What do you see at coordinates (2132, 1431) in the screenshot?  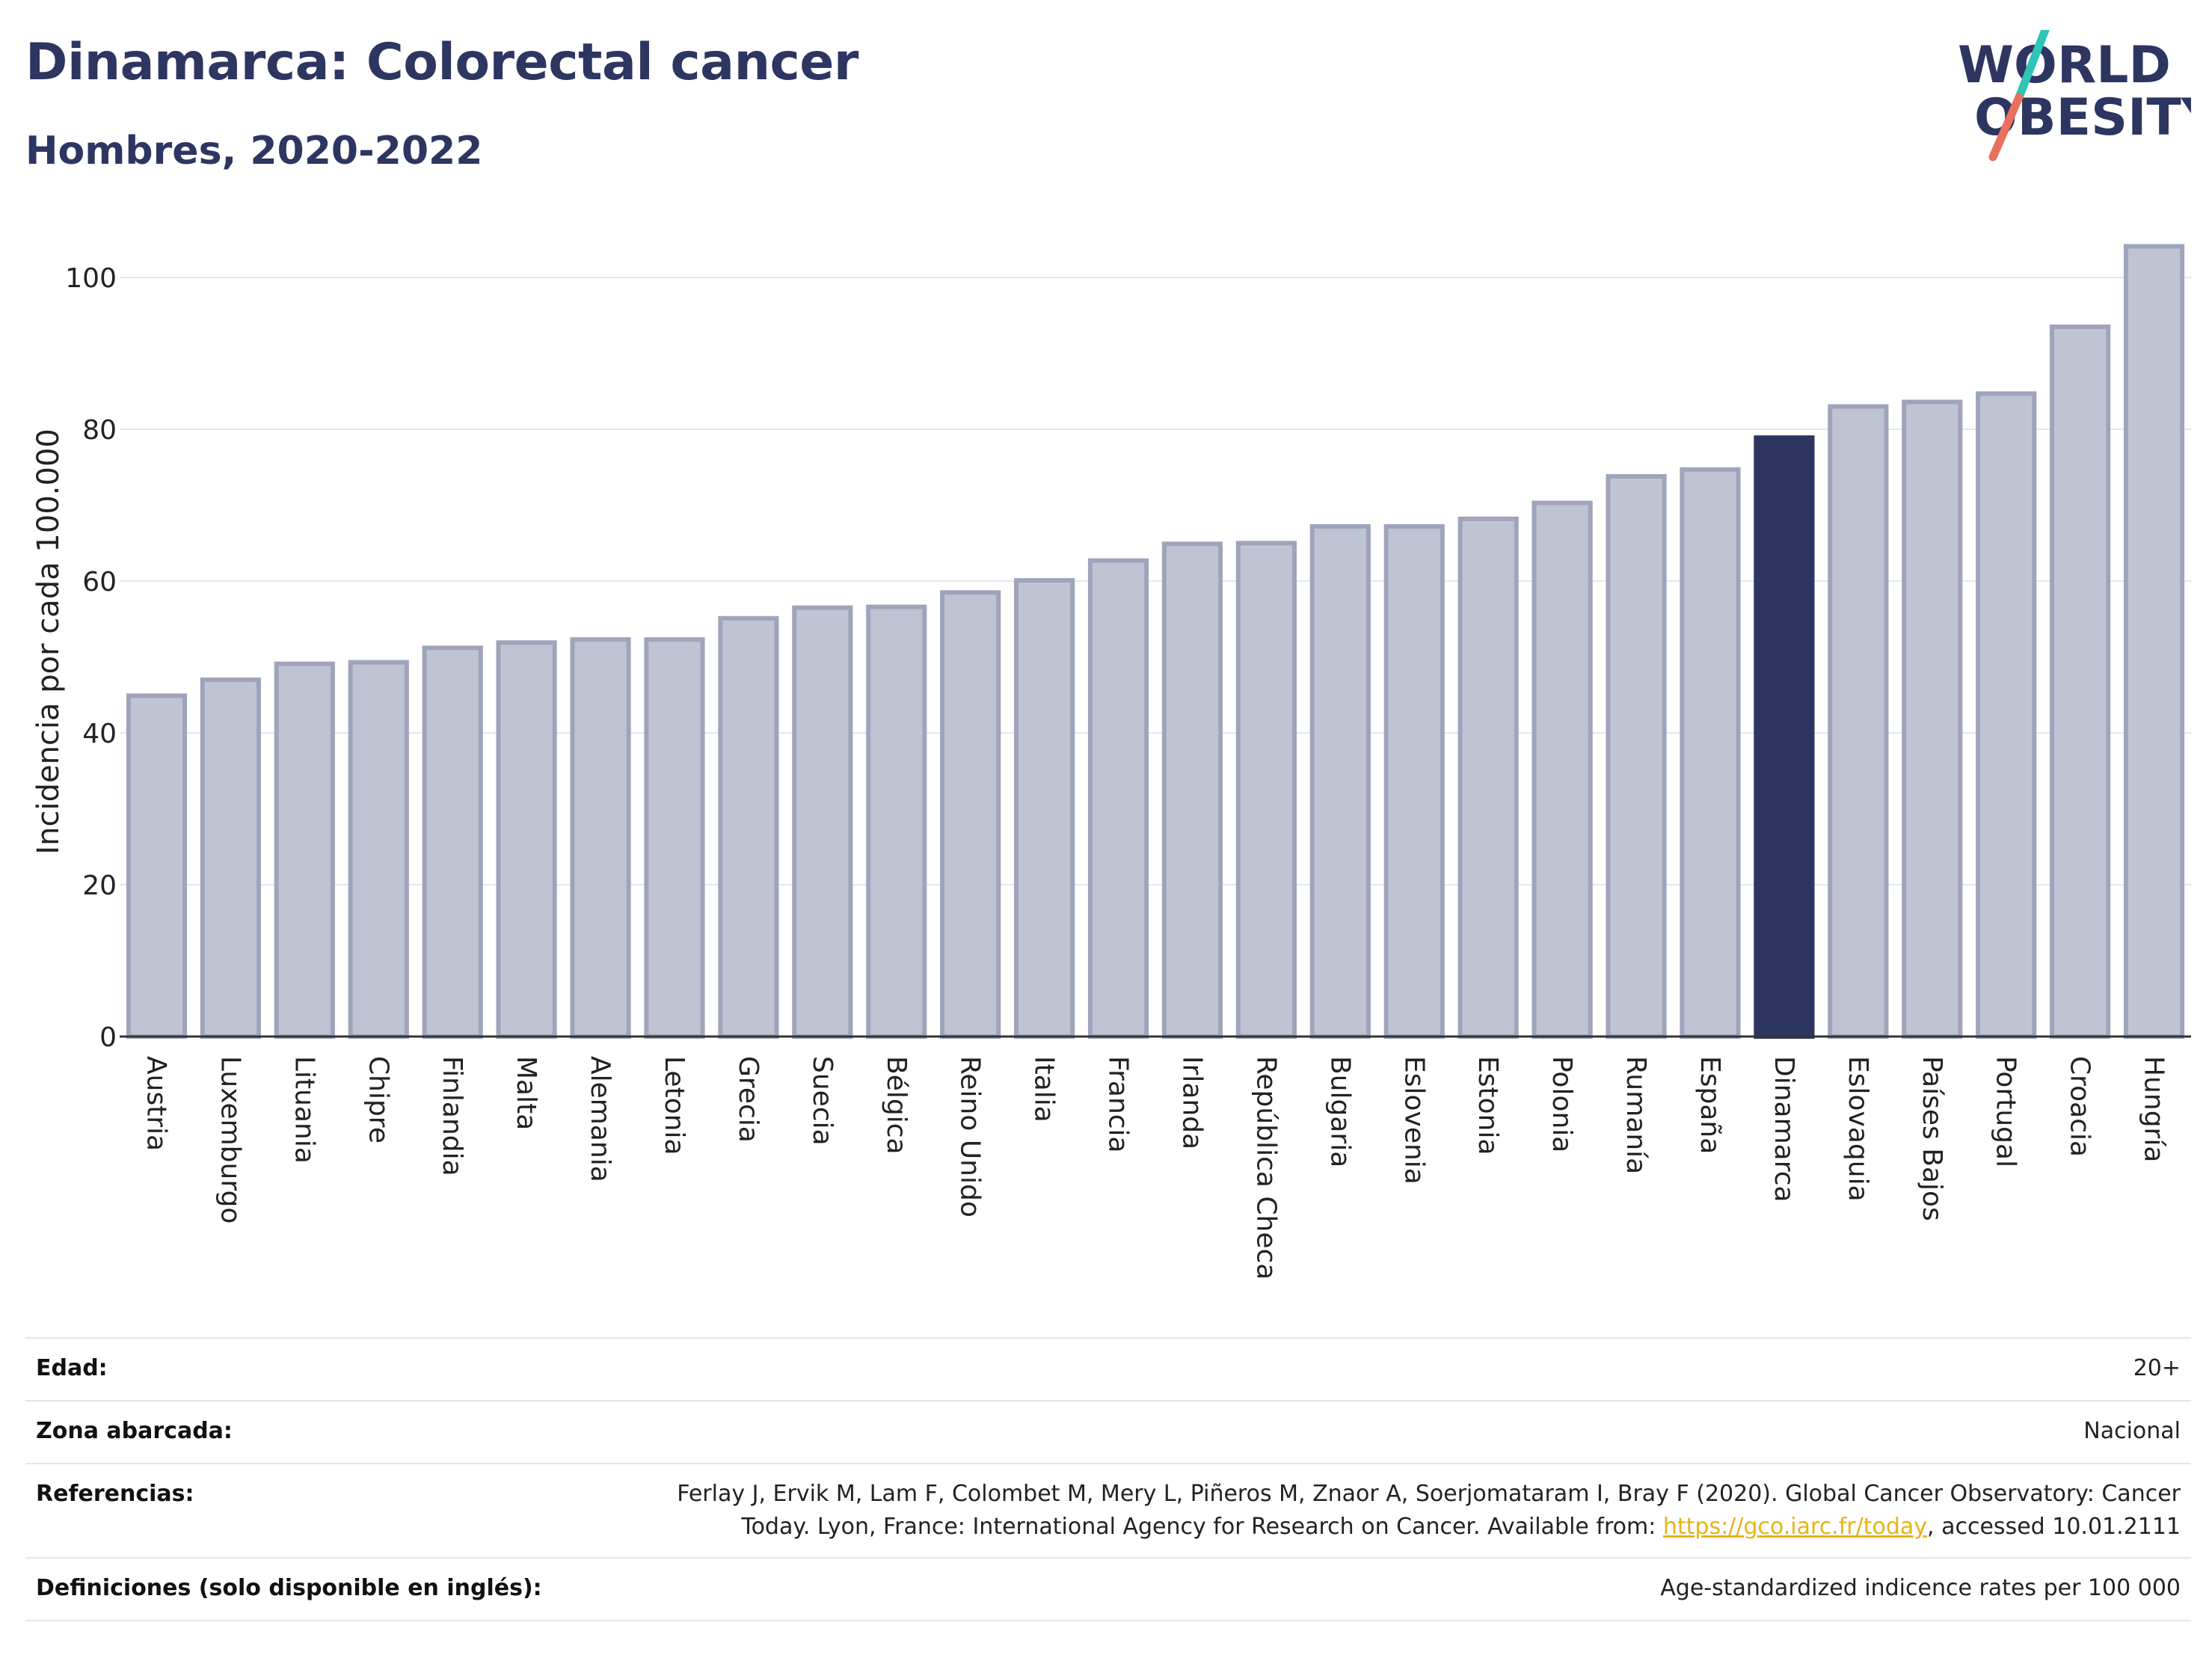 I see `info-value-area: Nacional` at bounding box center [2132, 1431].